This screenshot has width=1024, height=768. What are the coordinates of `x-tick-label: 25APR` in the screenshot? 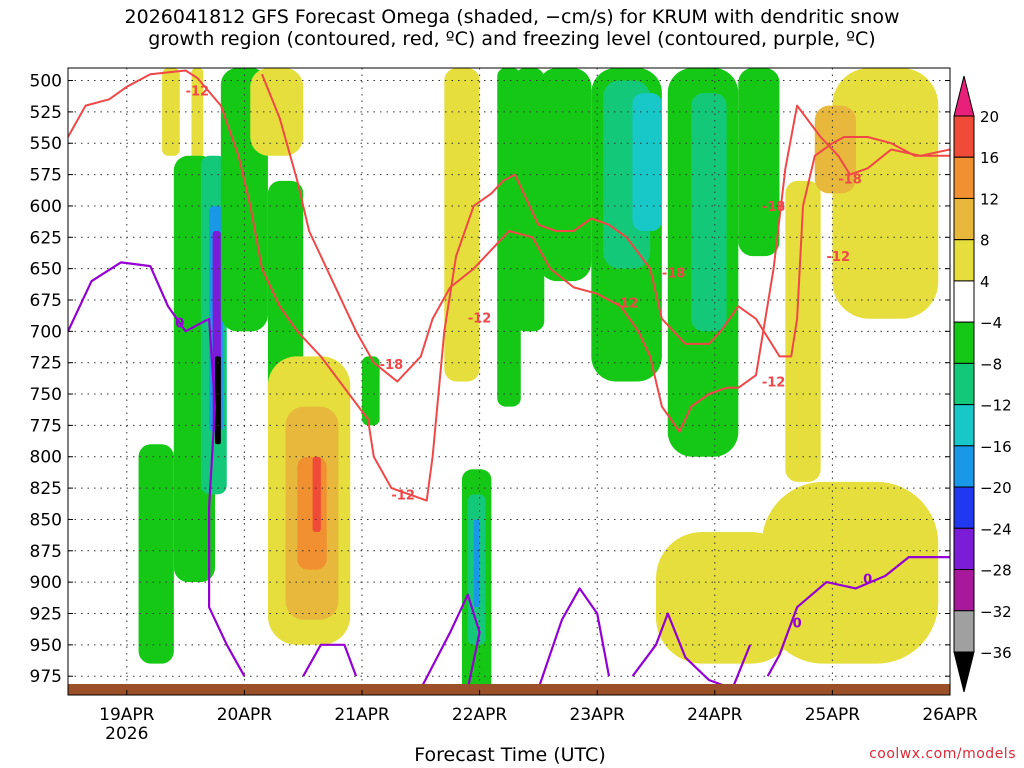 It's located at (833, 715).